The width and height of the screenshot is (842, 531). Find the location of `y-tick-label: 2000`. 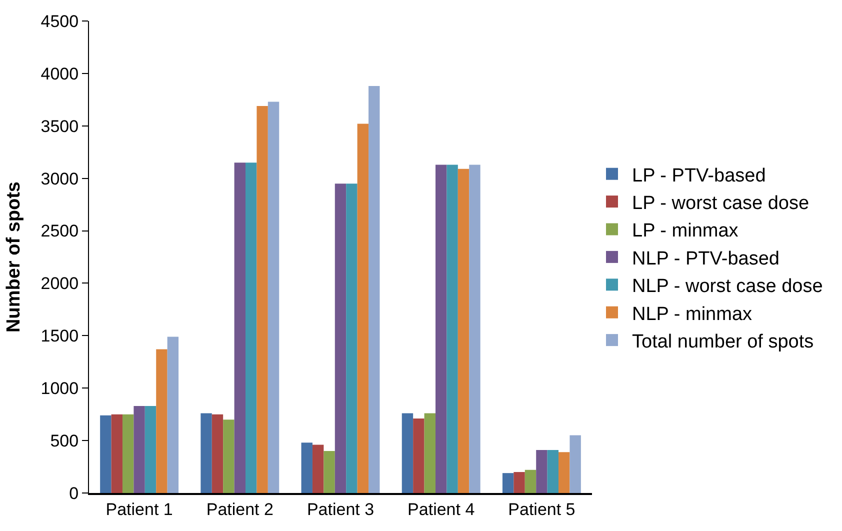

y-tick-label: 2000 is located at coordinates (59, 284).